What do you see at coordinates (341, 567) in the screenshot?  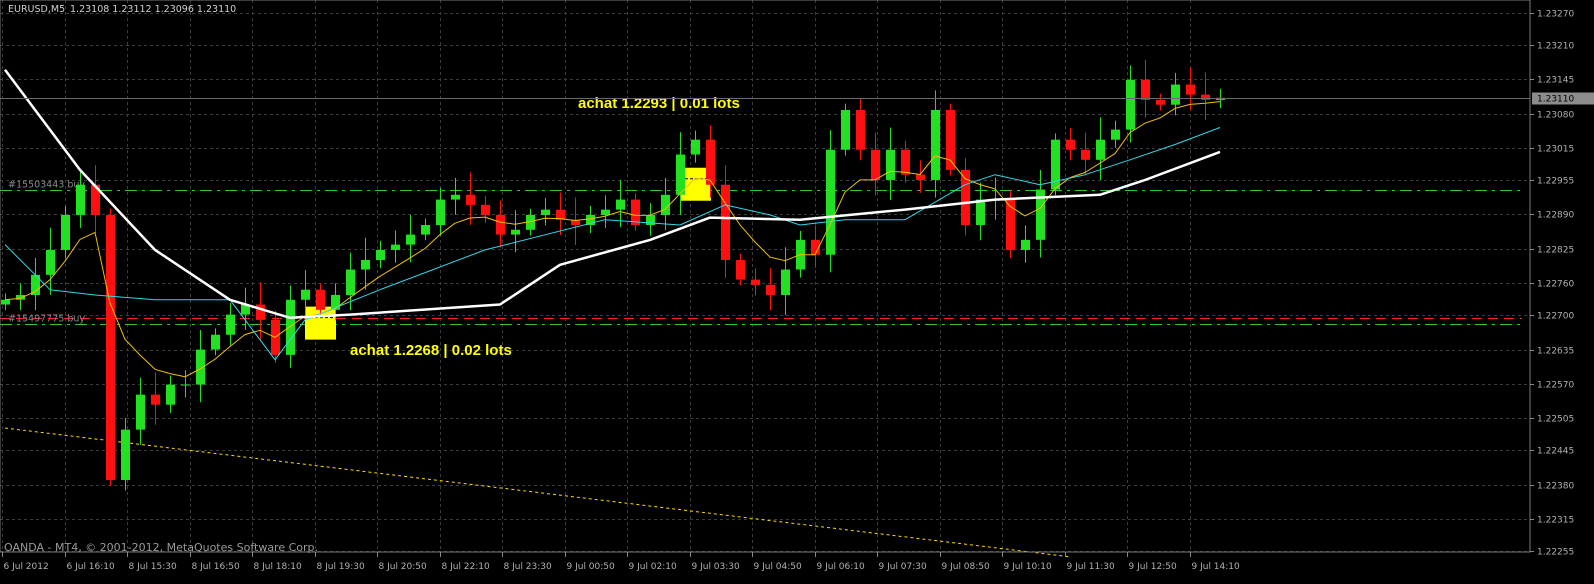 I see `time-tick-label: 8 Jul 19:30` at bounding box center [341, 567].